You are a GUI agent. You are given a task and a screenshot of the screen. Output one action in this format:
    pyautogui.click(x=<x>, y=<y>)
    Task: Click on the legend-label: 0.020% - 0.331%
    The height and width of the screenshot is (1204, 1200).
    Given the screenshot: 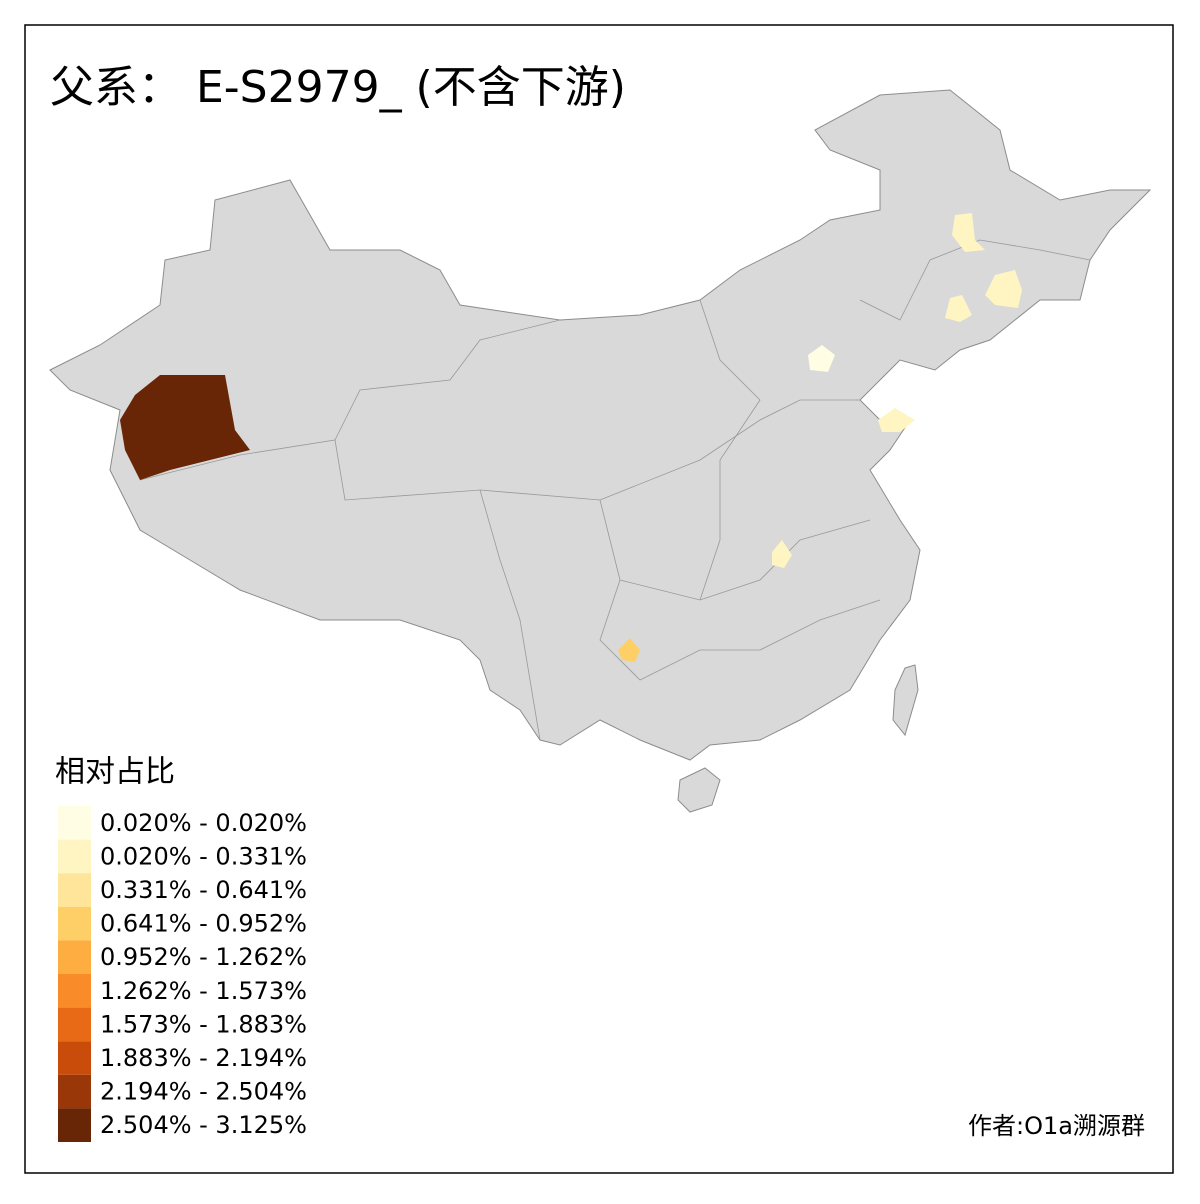 What is the action you would take?
    pyautogui.click(x=203, y=856)
    